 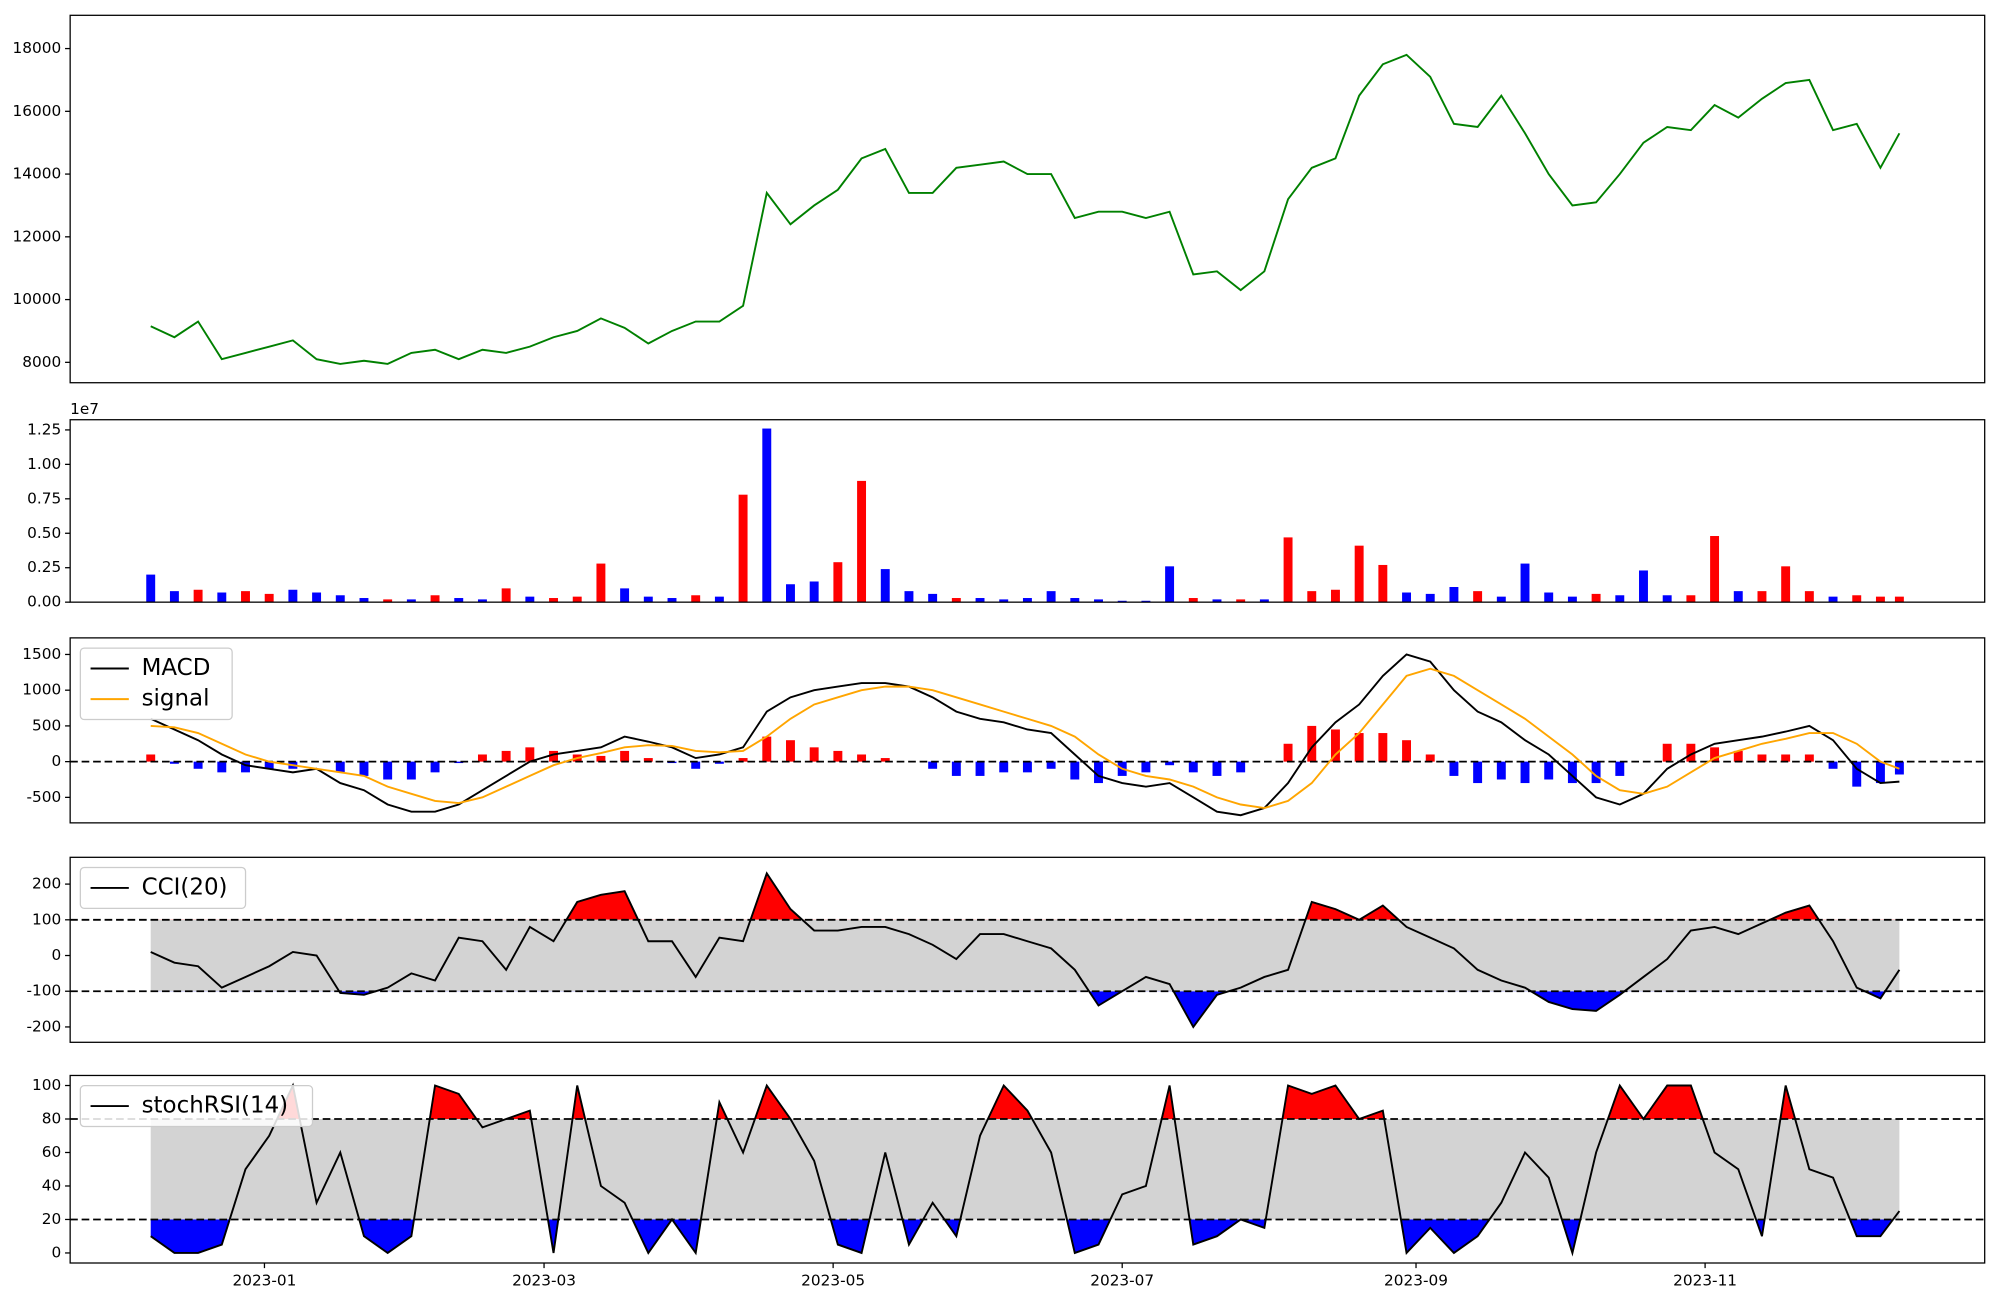 What do you see at coordinates (1122, 1280) in the screenshot?
I see `x-tick-label: 2023-07` at bounding box center [1122, 1280].